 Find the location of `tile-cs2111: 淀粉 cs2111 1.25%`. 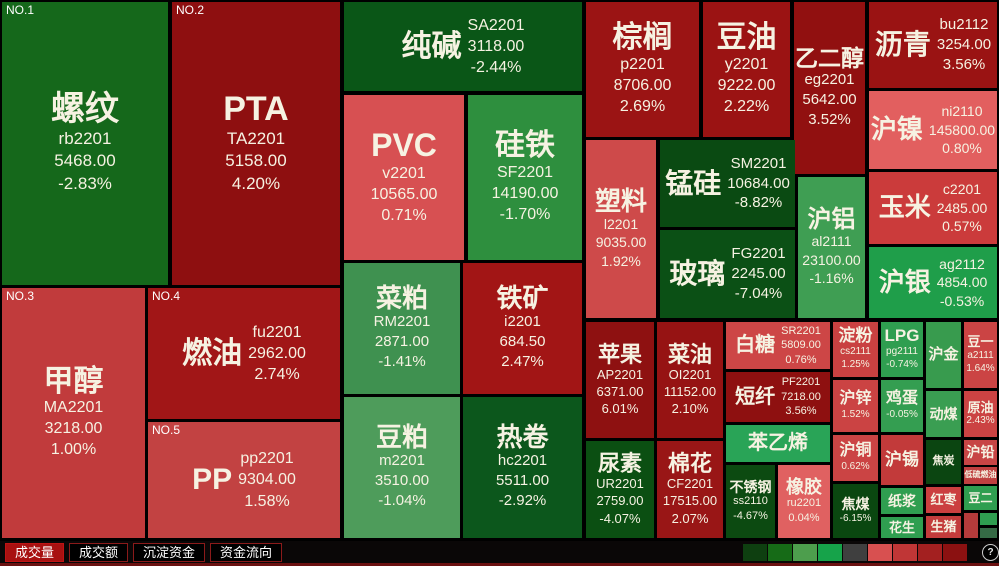

tile-cs2111: 淀粉 cs2111 1.25% is located at coordinates (855, 349).